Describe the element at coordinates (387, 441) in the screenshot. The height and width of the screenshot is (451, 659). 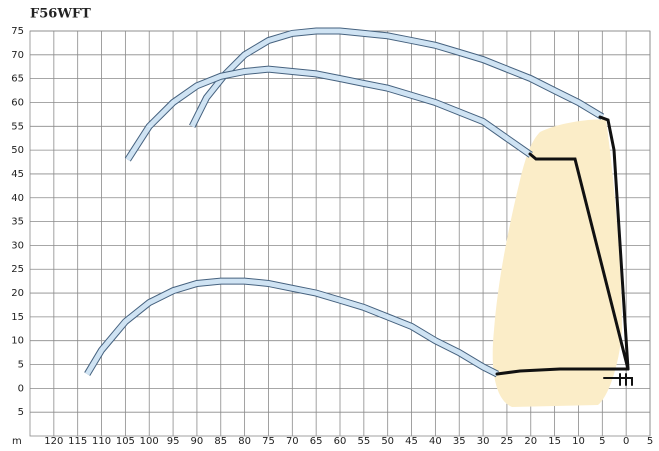
I see `x-tick-label: 50` at that location.